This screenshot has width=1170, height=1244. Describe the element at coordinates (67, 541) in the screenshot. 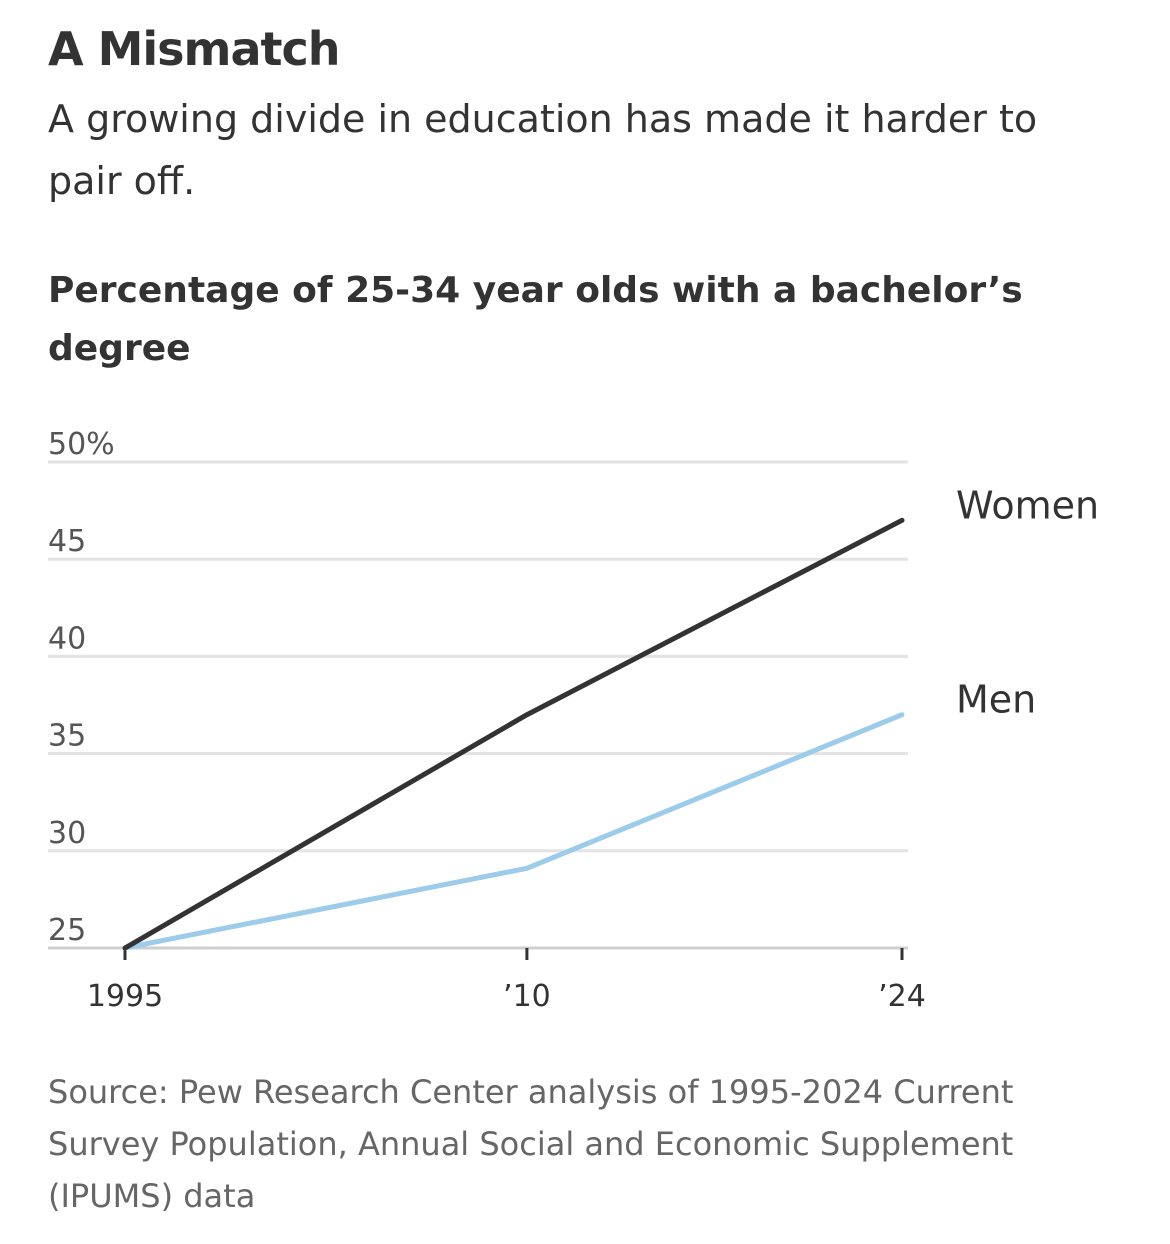

I see `y-tick-label: 45` at that location.